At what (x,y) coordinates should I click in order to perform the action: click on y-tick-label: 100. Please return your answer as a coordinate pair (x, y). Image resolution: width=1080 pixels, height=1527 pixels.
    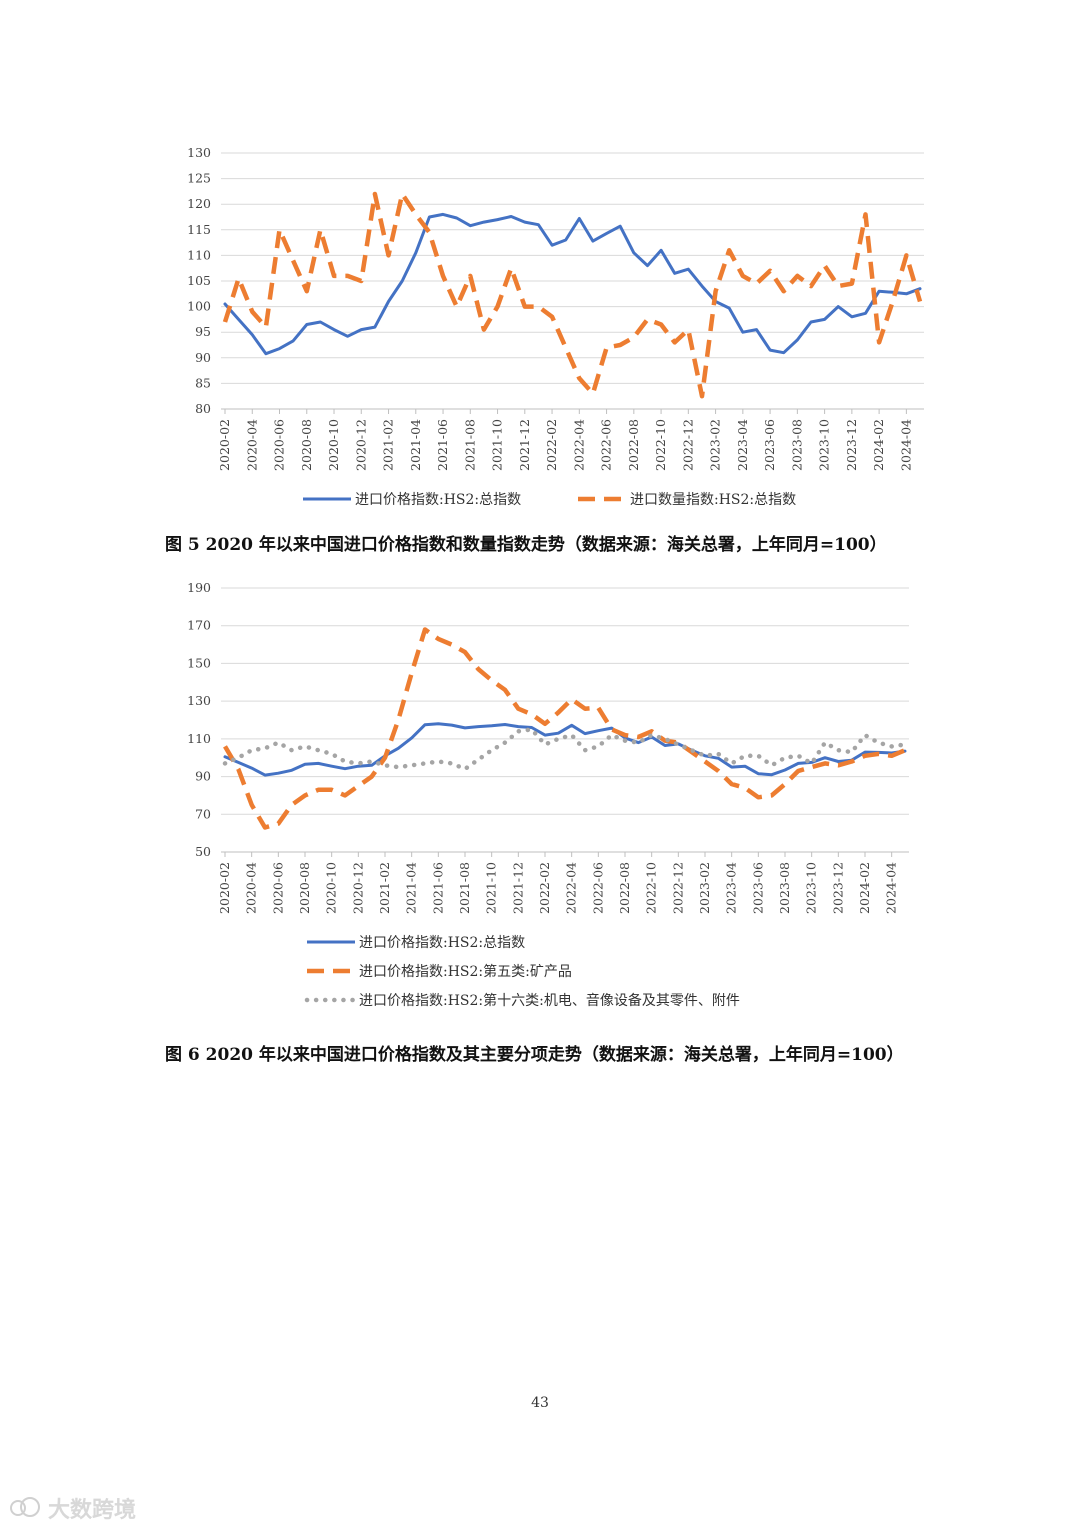
    Looking at the image, I should click on (199, 306).